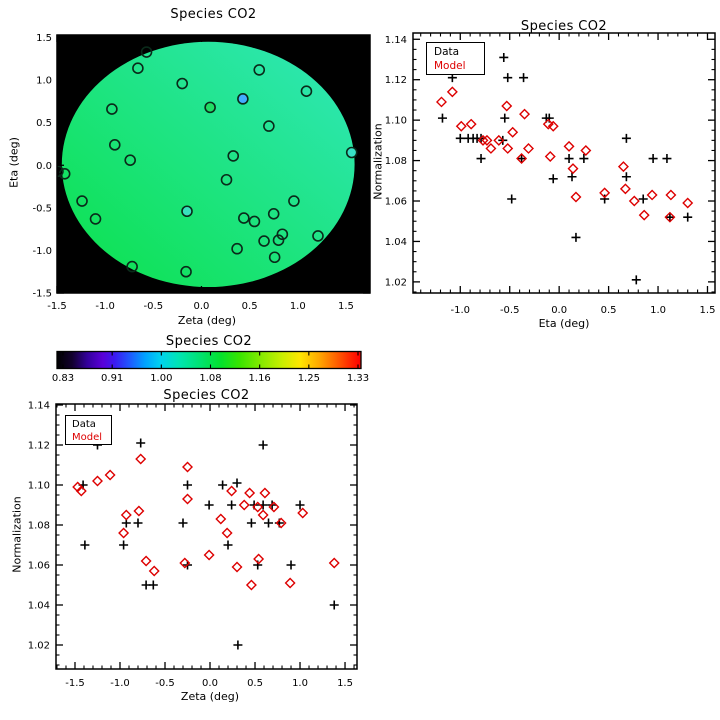 The height and width of the screenshot is (720, 720). Describe the element at coordinates (165, 683) in the screenshot. I see `norm_vs_zeta-xtick-label: -0.5` at that location.